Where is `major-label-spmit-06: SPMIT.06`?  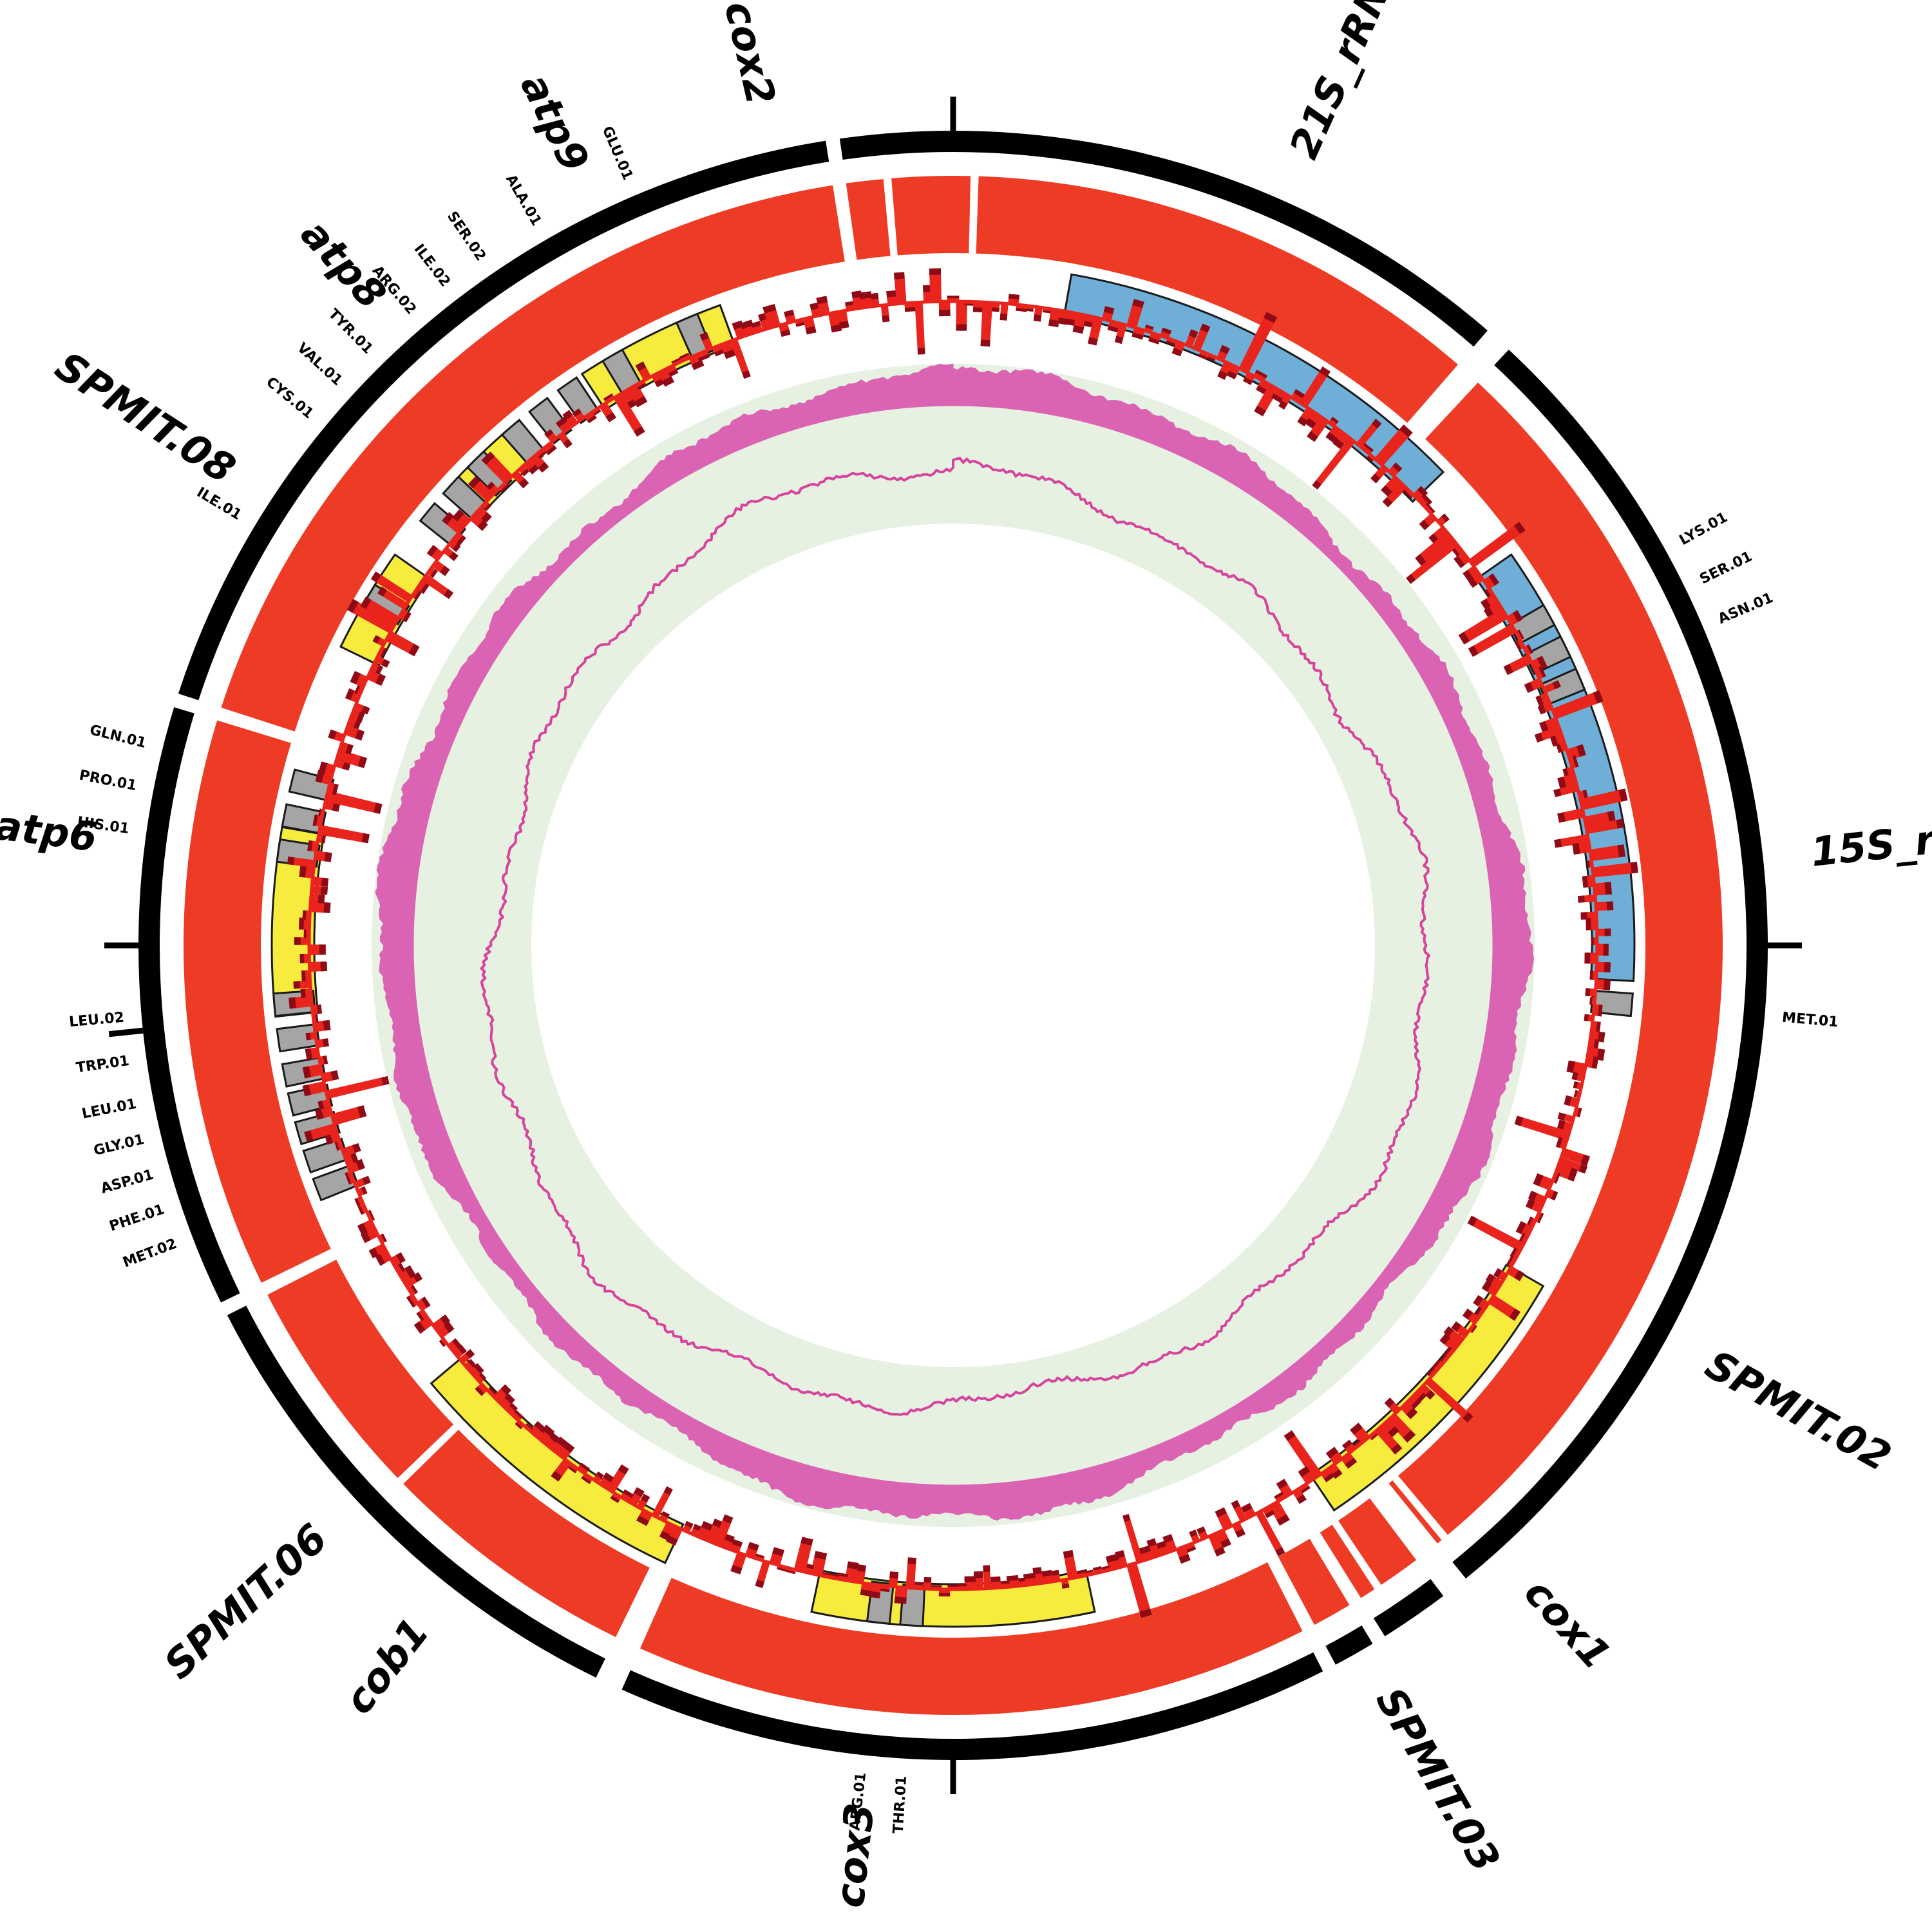
major-label-spmit-06: SPMIT.06 is located at coordinates (246, 1601).